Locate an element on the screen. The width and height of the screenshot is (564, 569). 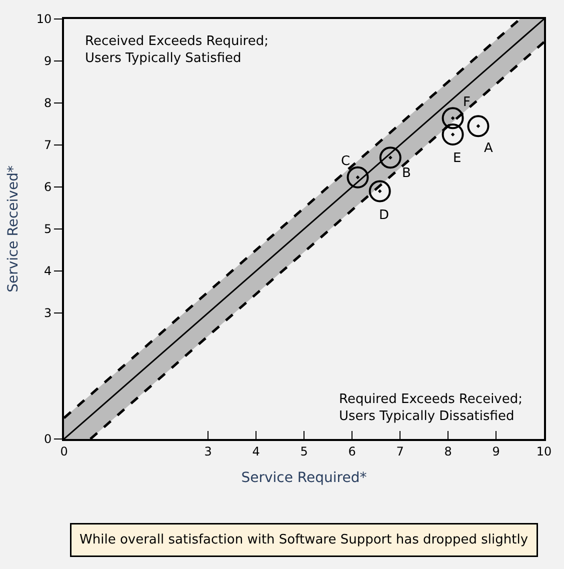
y-tick-label: 9 is located at coordinates (48, 61).